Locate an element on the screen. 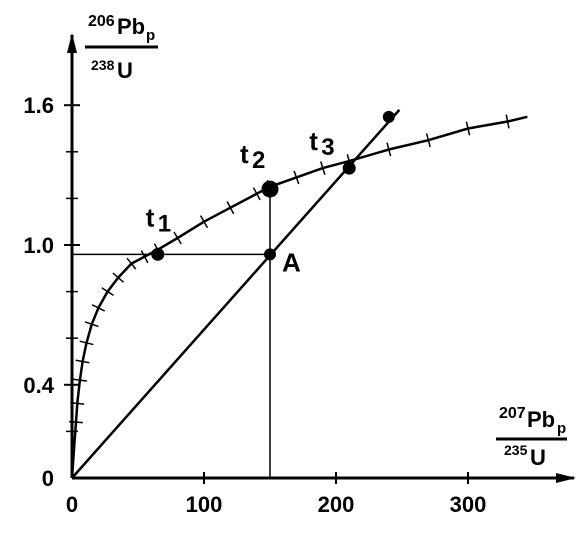  y-axis-label-denominator-sup: 238 is located at coordinates (103, 65).